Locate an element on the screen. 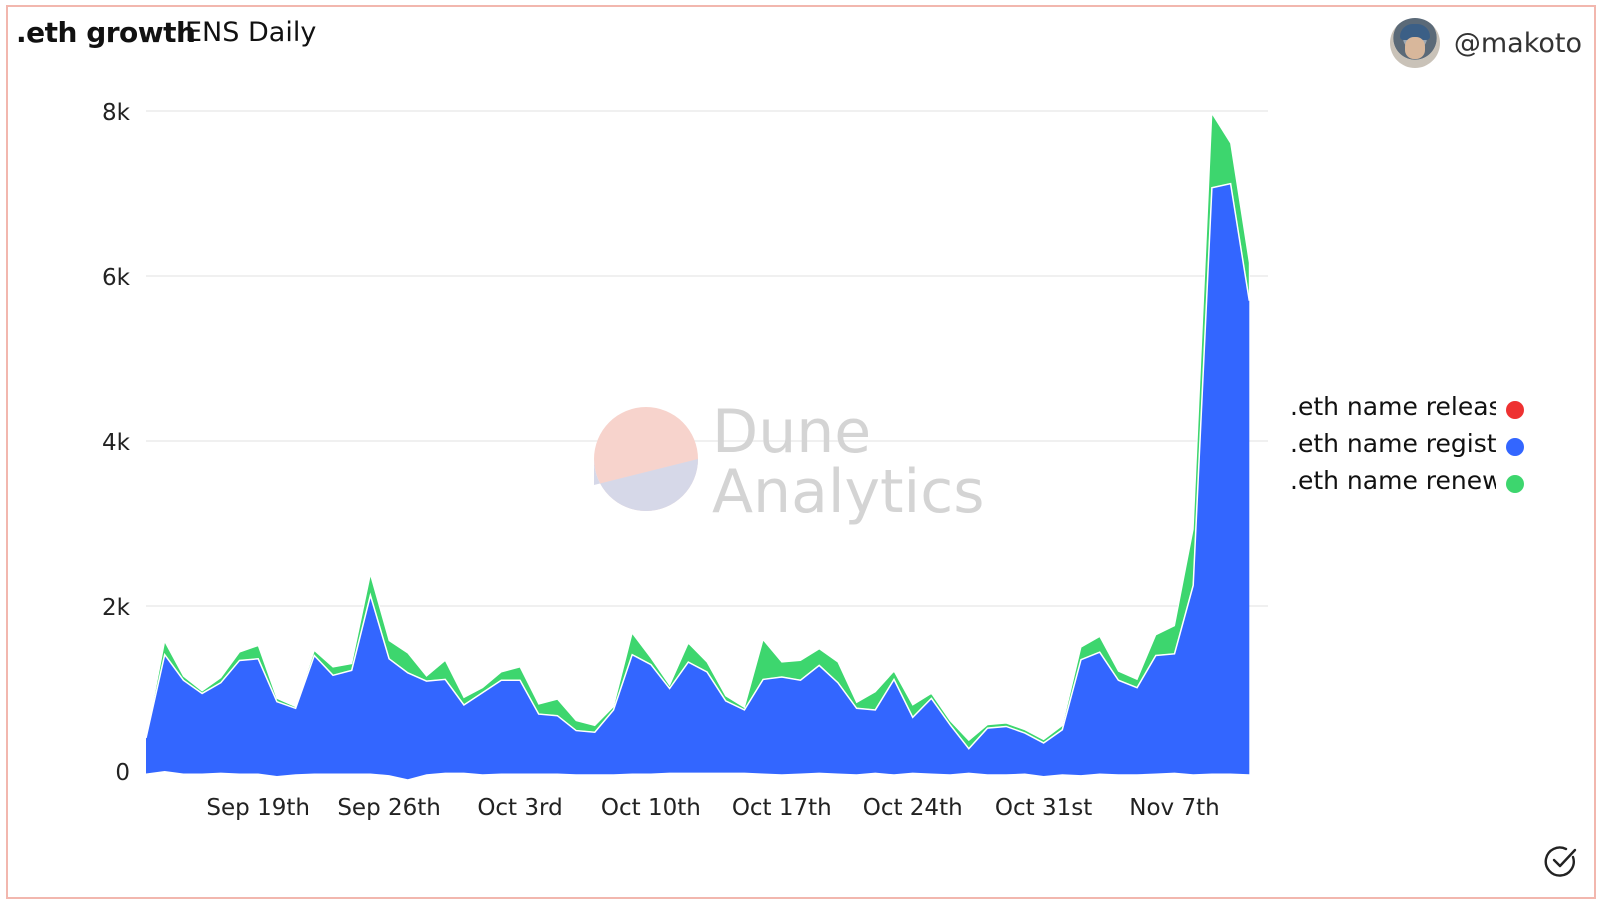 Image resolution: width=1606 pixels, height=906 pixels. legend-label: .eth name released is located at coordinates (1393, 406).